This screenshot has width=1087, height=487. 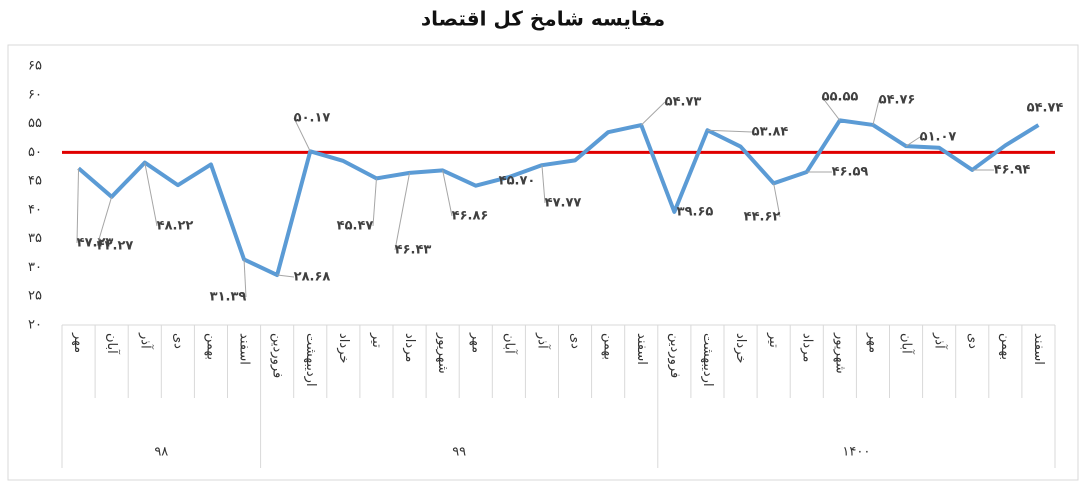 I want to click on y-tick-label: ۳۰, so click(x=35, y=267).